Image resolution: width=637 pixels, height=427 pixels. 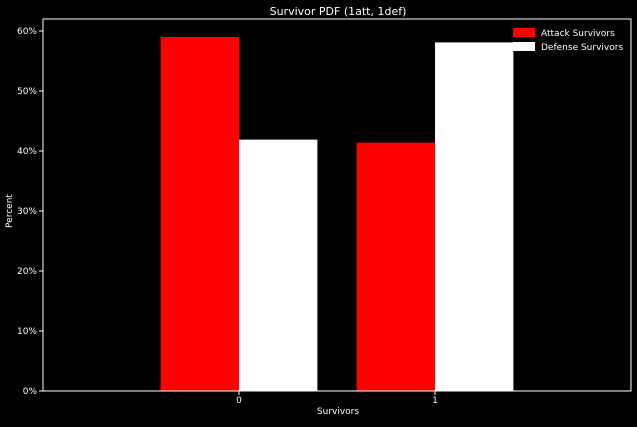 I want to click on x-tick-label: 1, so click(x=435, y=401).